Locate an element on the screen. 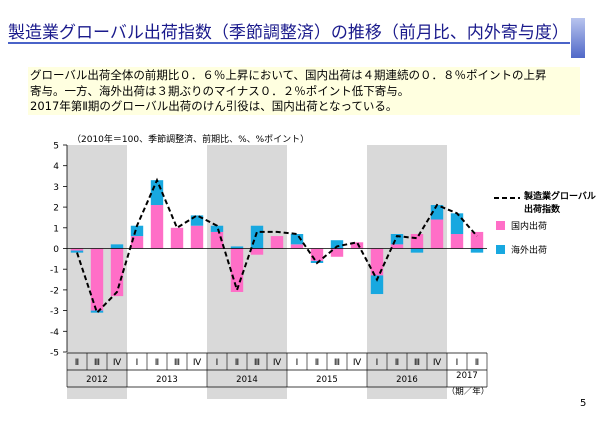  y-tick-label: -1 is located at coordinates (54, 271).